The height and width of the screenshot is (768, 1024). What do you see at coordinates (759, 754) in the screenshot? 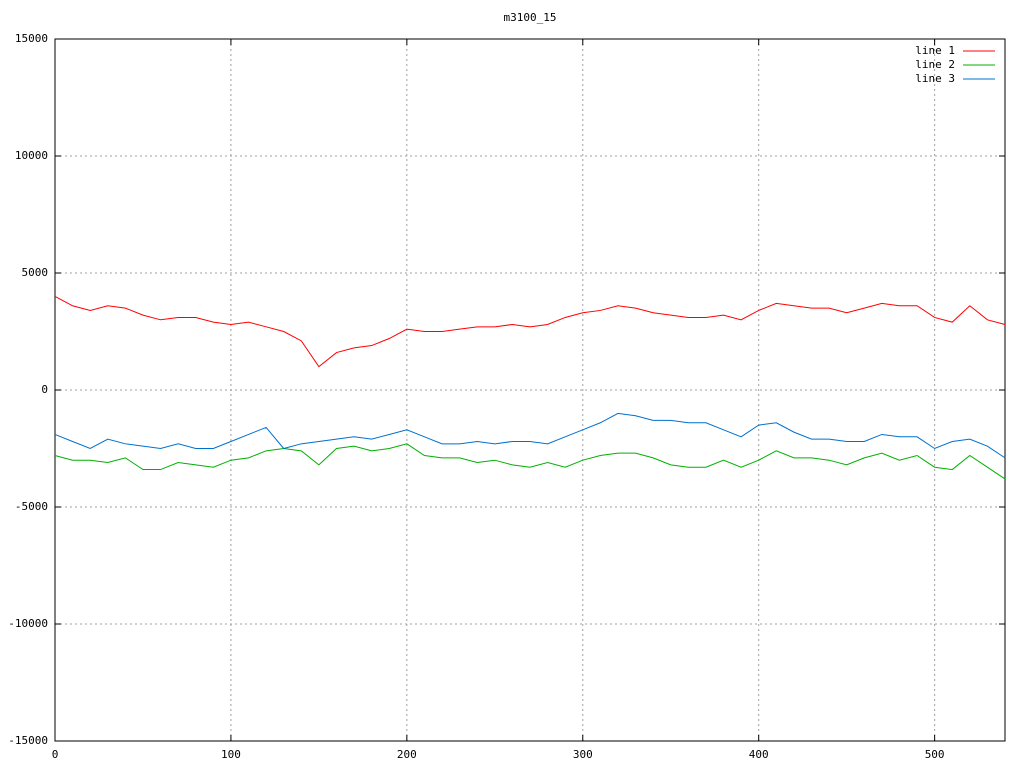
I see `x-tick-label: 400` at bounding box center [759, 754].